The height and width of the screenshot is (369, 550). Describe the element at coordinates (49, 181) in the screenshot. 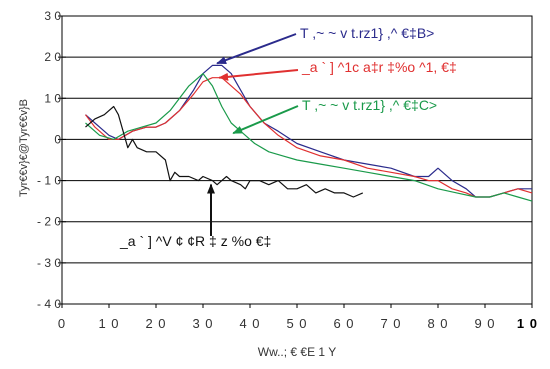

I see `y-tick-label: - 1 0` at that location.